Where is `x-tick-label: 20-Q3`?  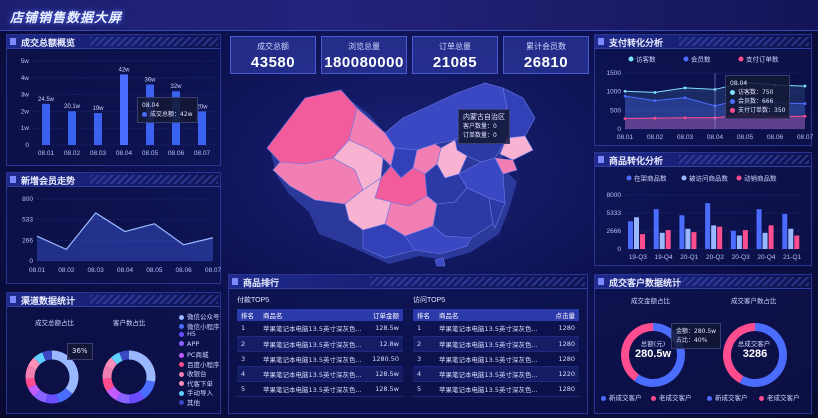 x-tick-label: 20-Q3 is located at coordinates (741, 257).